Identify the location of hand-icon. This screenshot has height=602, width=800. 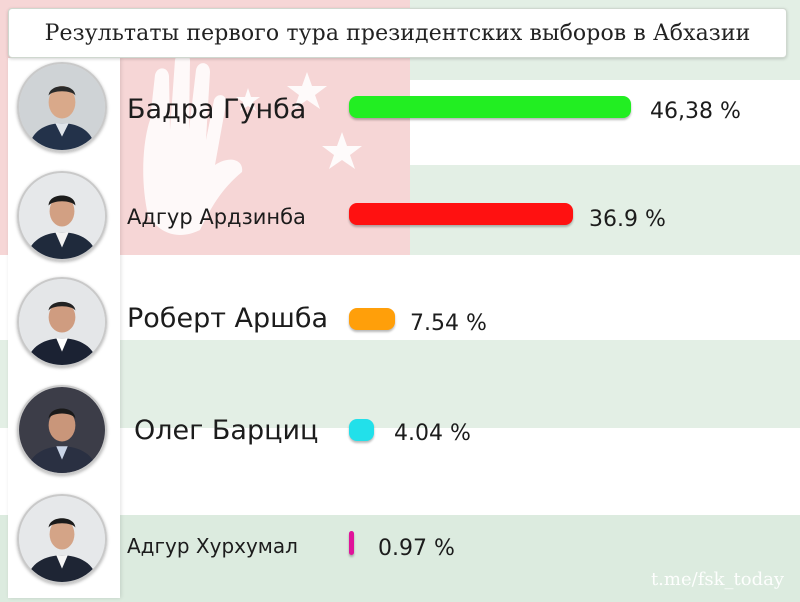
(193, 143).